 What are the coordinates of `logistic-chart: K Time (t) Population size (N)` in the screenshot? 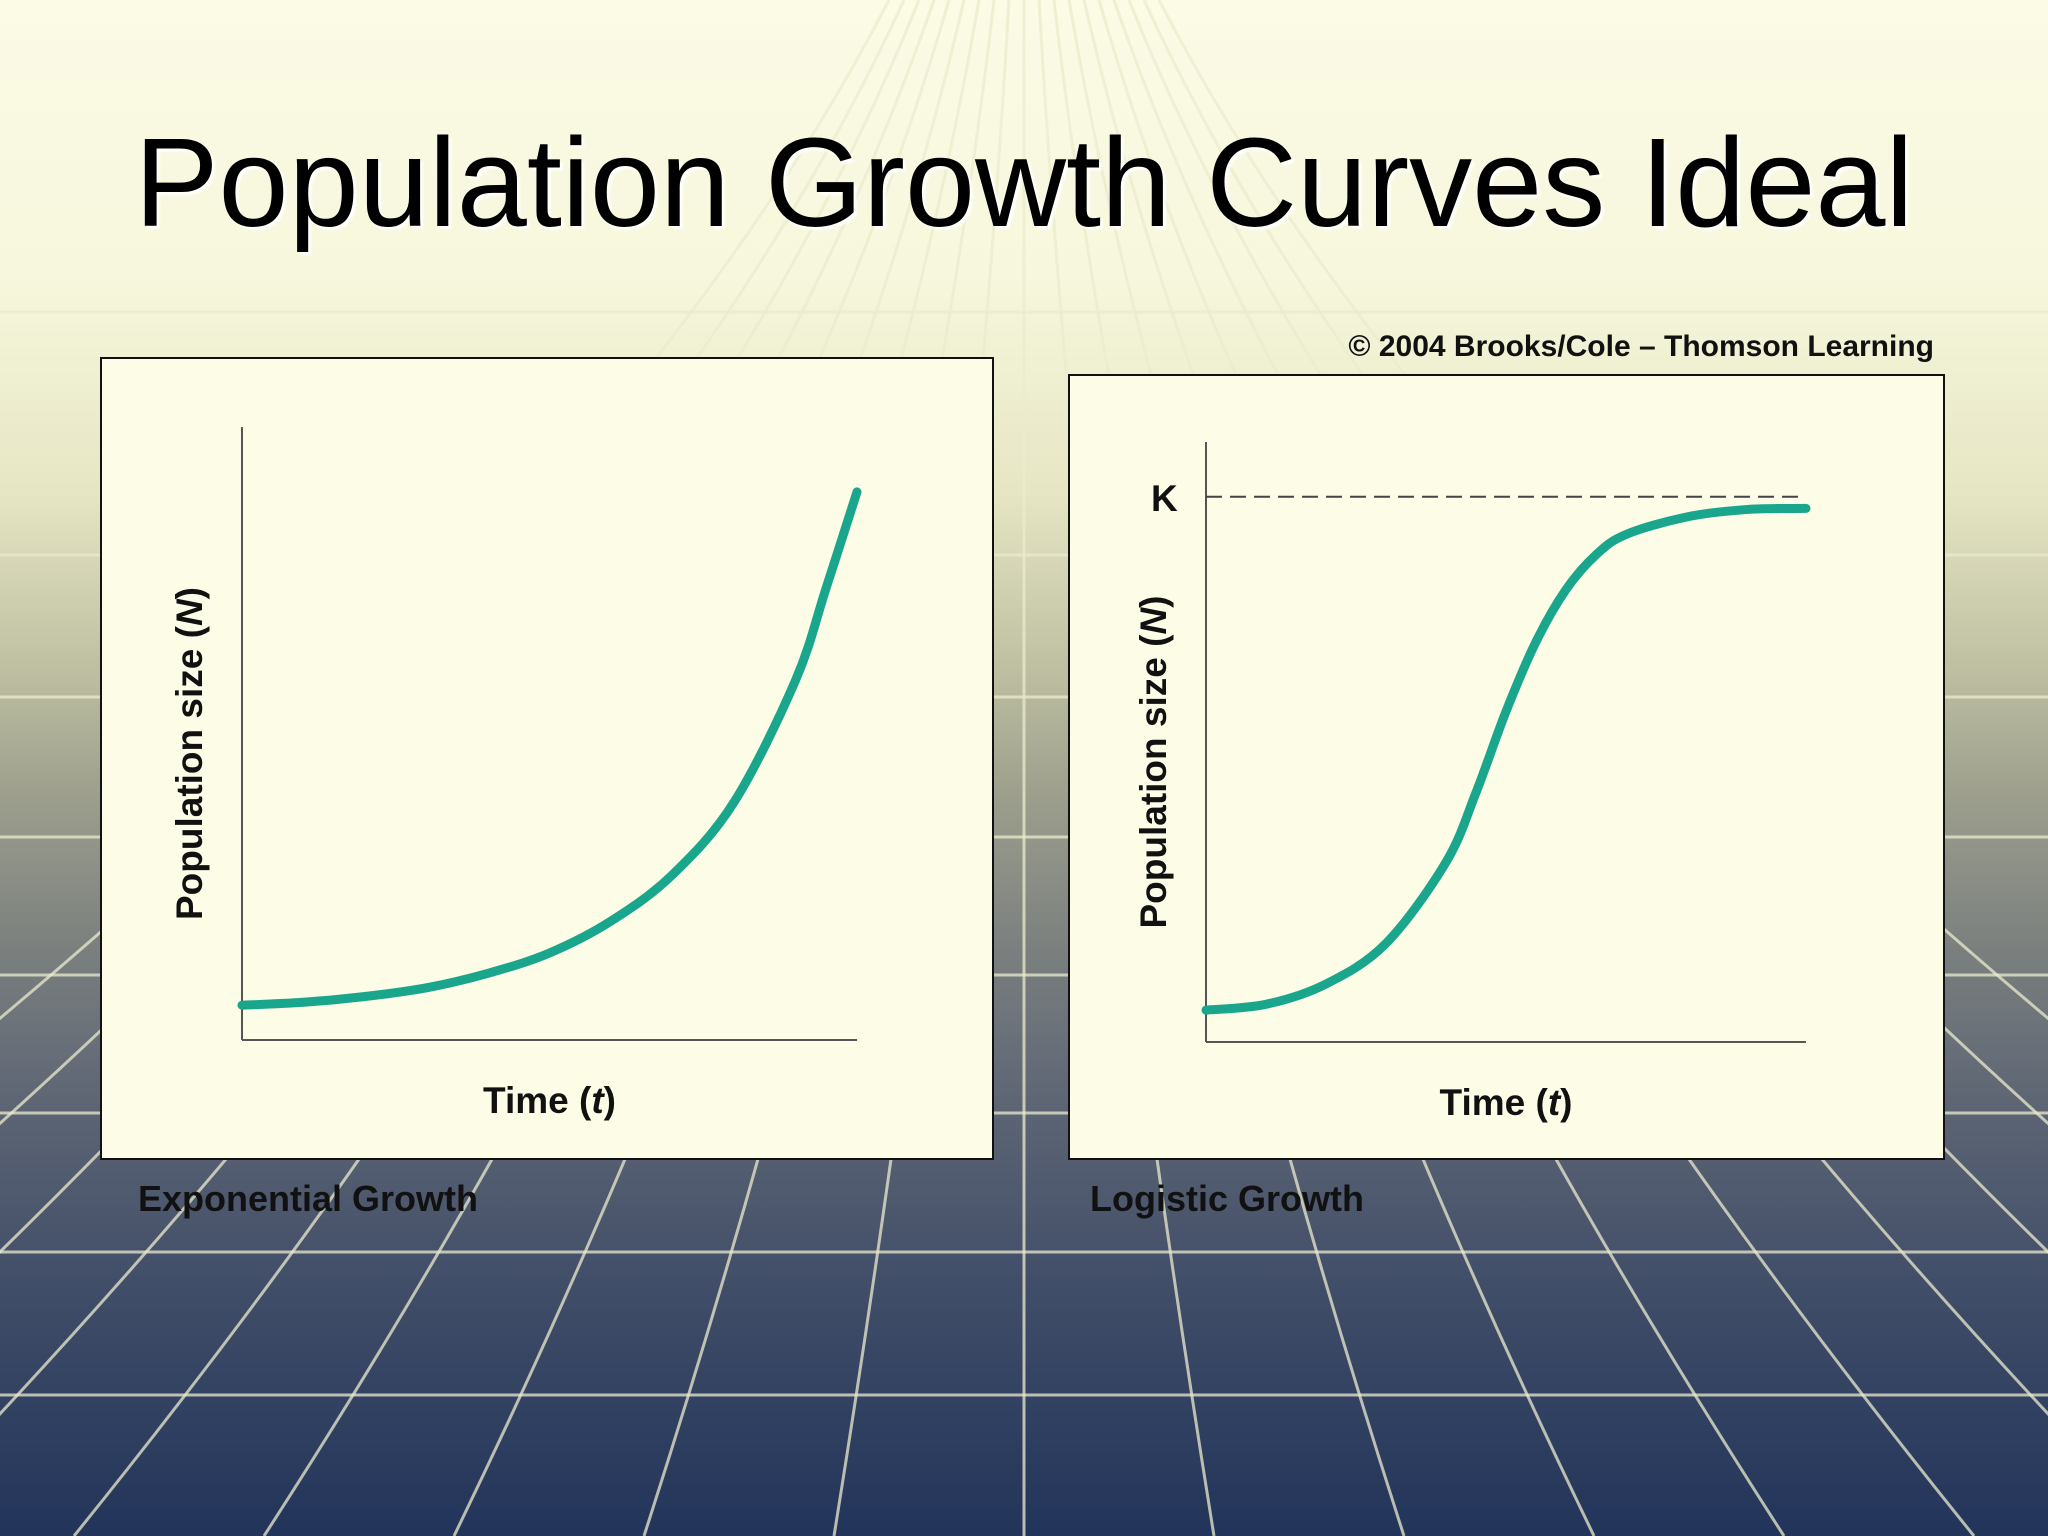 It's located at (1472, 782).